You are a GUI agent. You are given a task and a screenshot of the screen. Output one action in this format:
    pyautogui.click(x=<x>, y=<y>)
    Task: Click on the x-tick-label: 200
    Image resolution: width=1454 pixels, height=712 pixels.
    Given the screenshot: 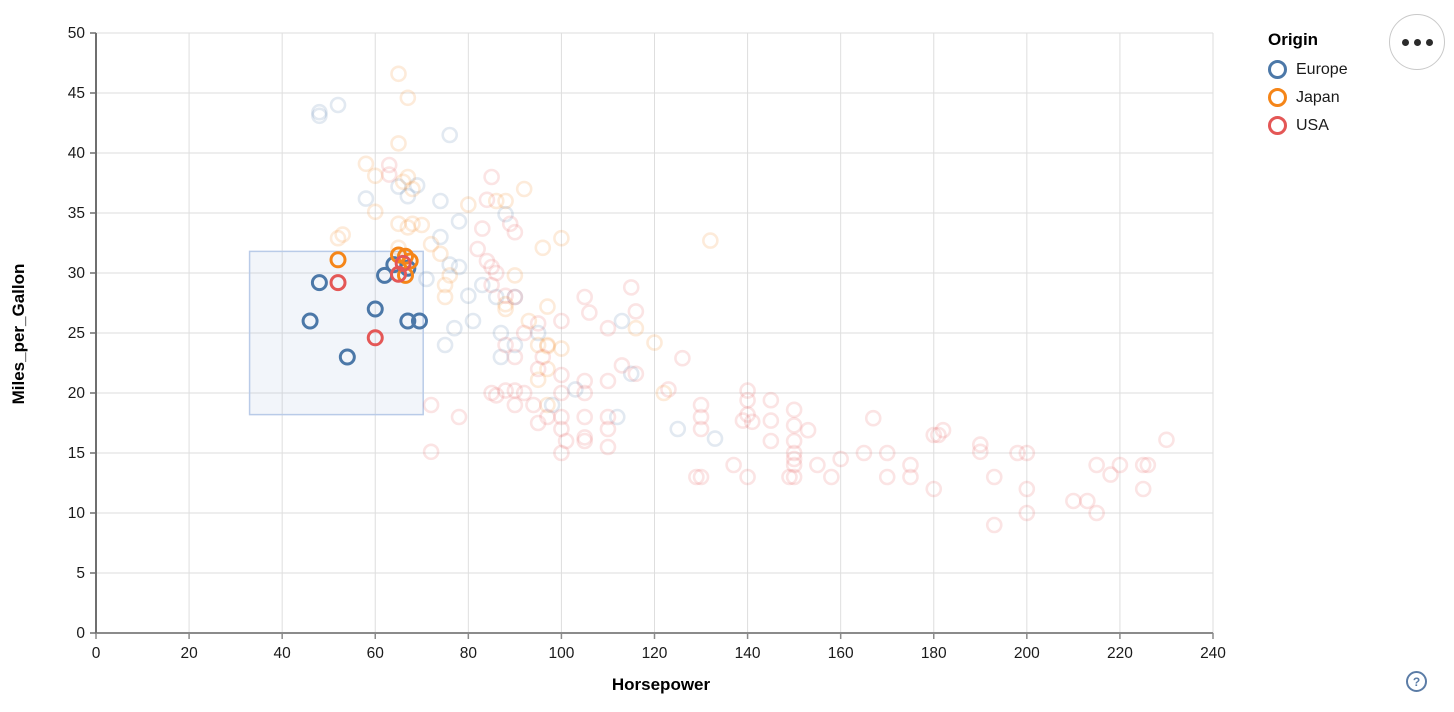 What is the action you would take?
    pyautogui.click(x=1027, y=653)
    